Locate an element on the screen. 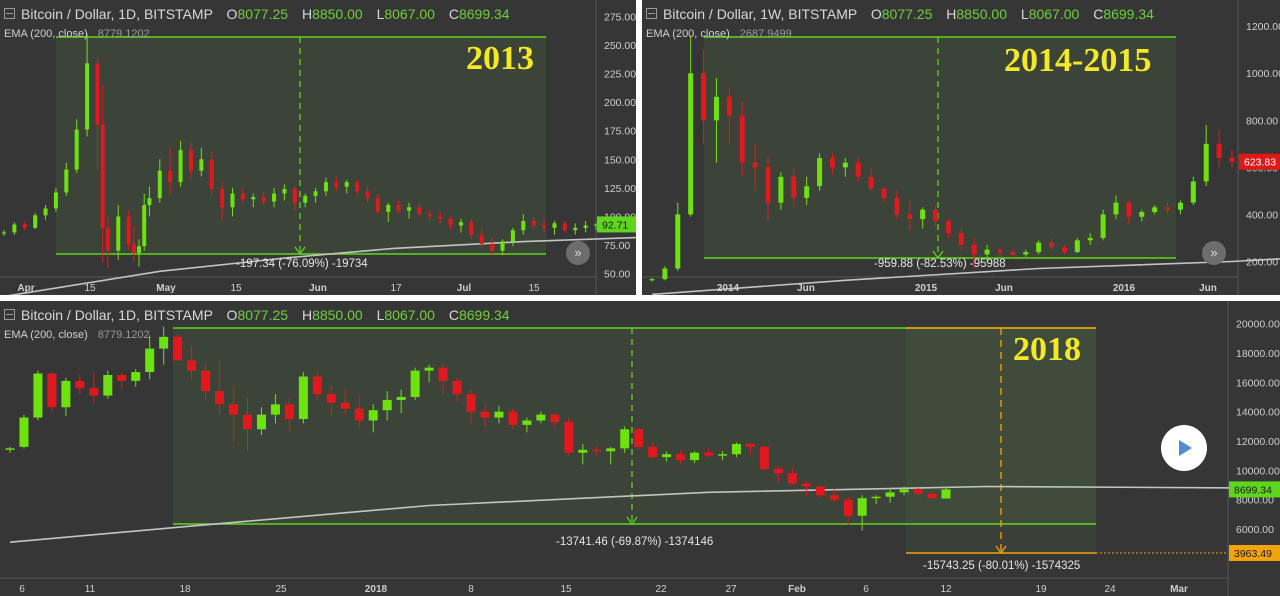  x-tick-label: 2018 is located at coordinates (376, 589).